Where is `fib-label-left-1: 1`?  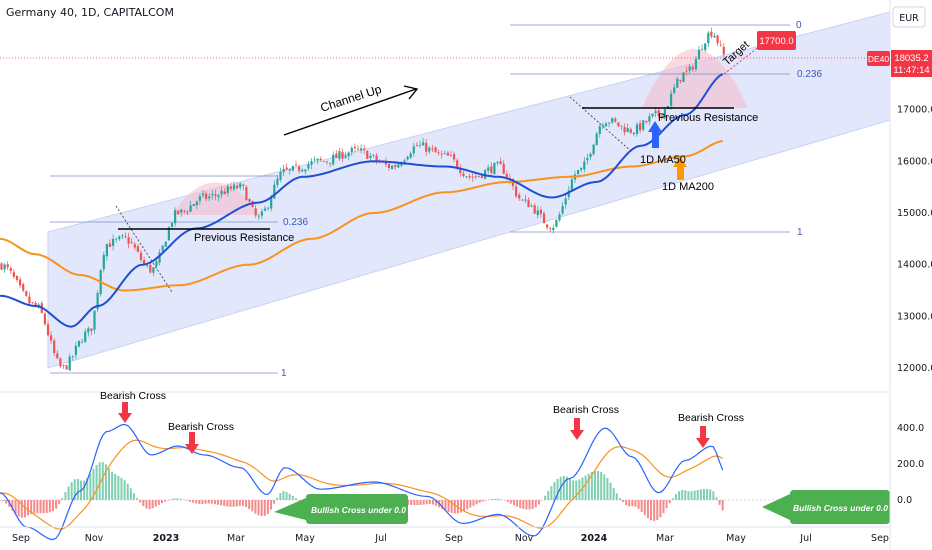 fib-label-left-1: 1 is located at coordinates (284, 373).